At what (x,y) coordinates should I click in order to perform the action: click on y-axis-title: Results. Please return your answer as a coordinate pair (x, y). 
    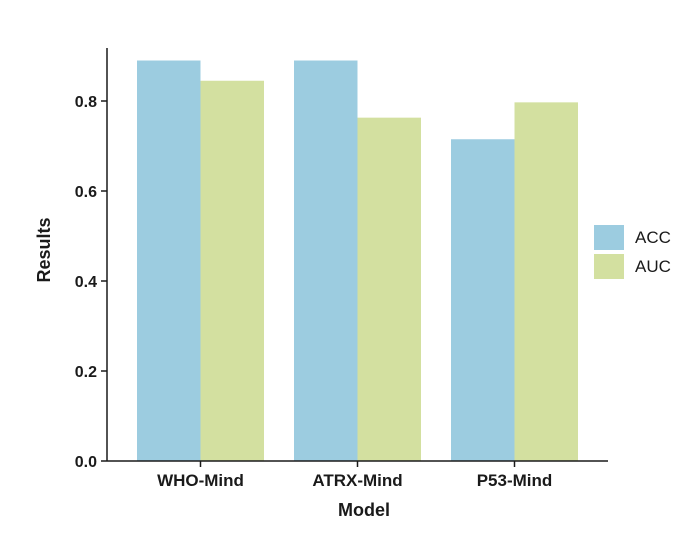
    Looking at the image, I should click on (44, 249).